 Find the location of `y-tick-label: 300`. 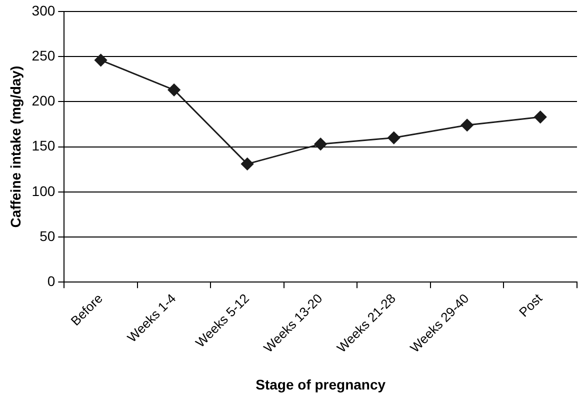

y-tick-label: 300 is located at coordinates (44, 10).